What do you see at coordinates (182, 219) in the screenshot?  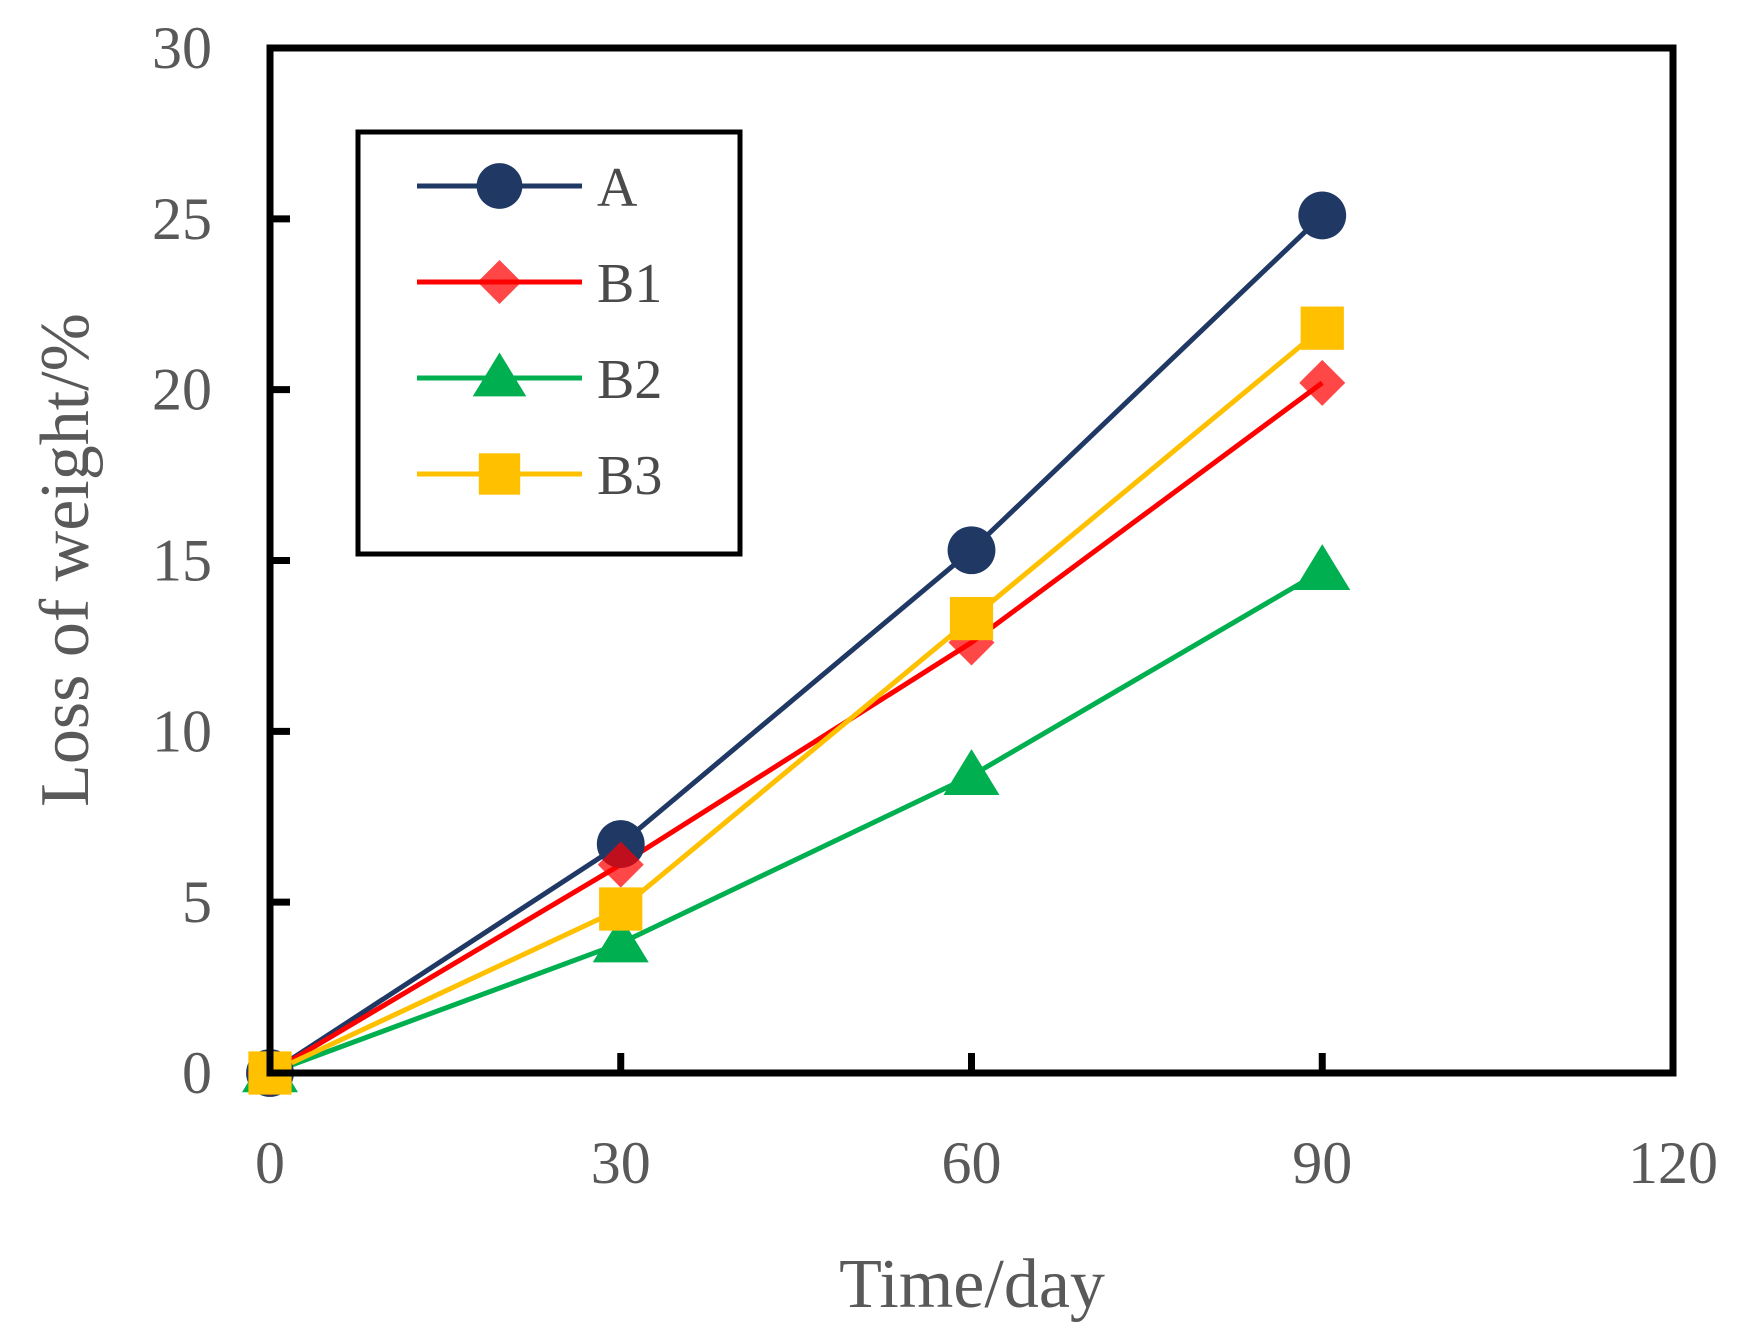 I see `y-tick-label: 25` at bounding box center [182, 219].